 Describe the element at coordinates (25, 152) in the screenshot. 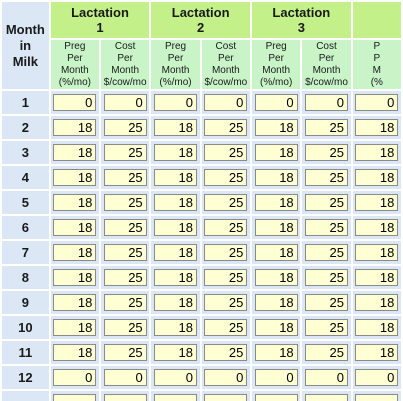

I see `month-number: 3` at that location.